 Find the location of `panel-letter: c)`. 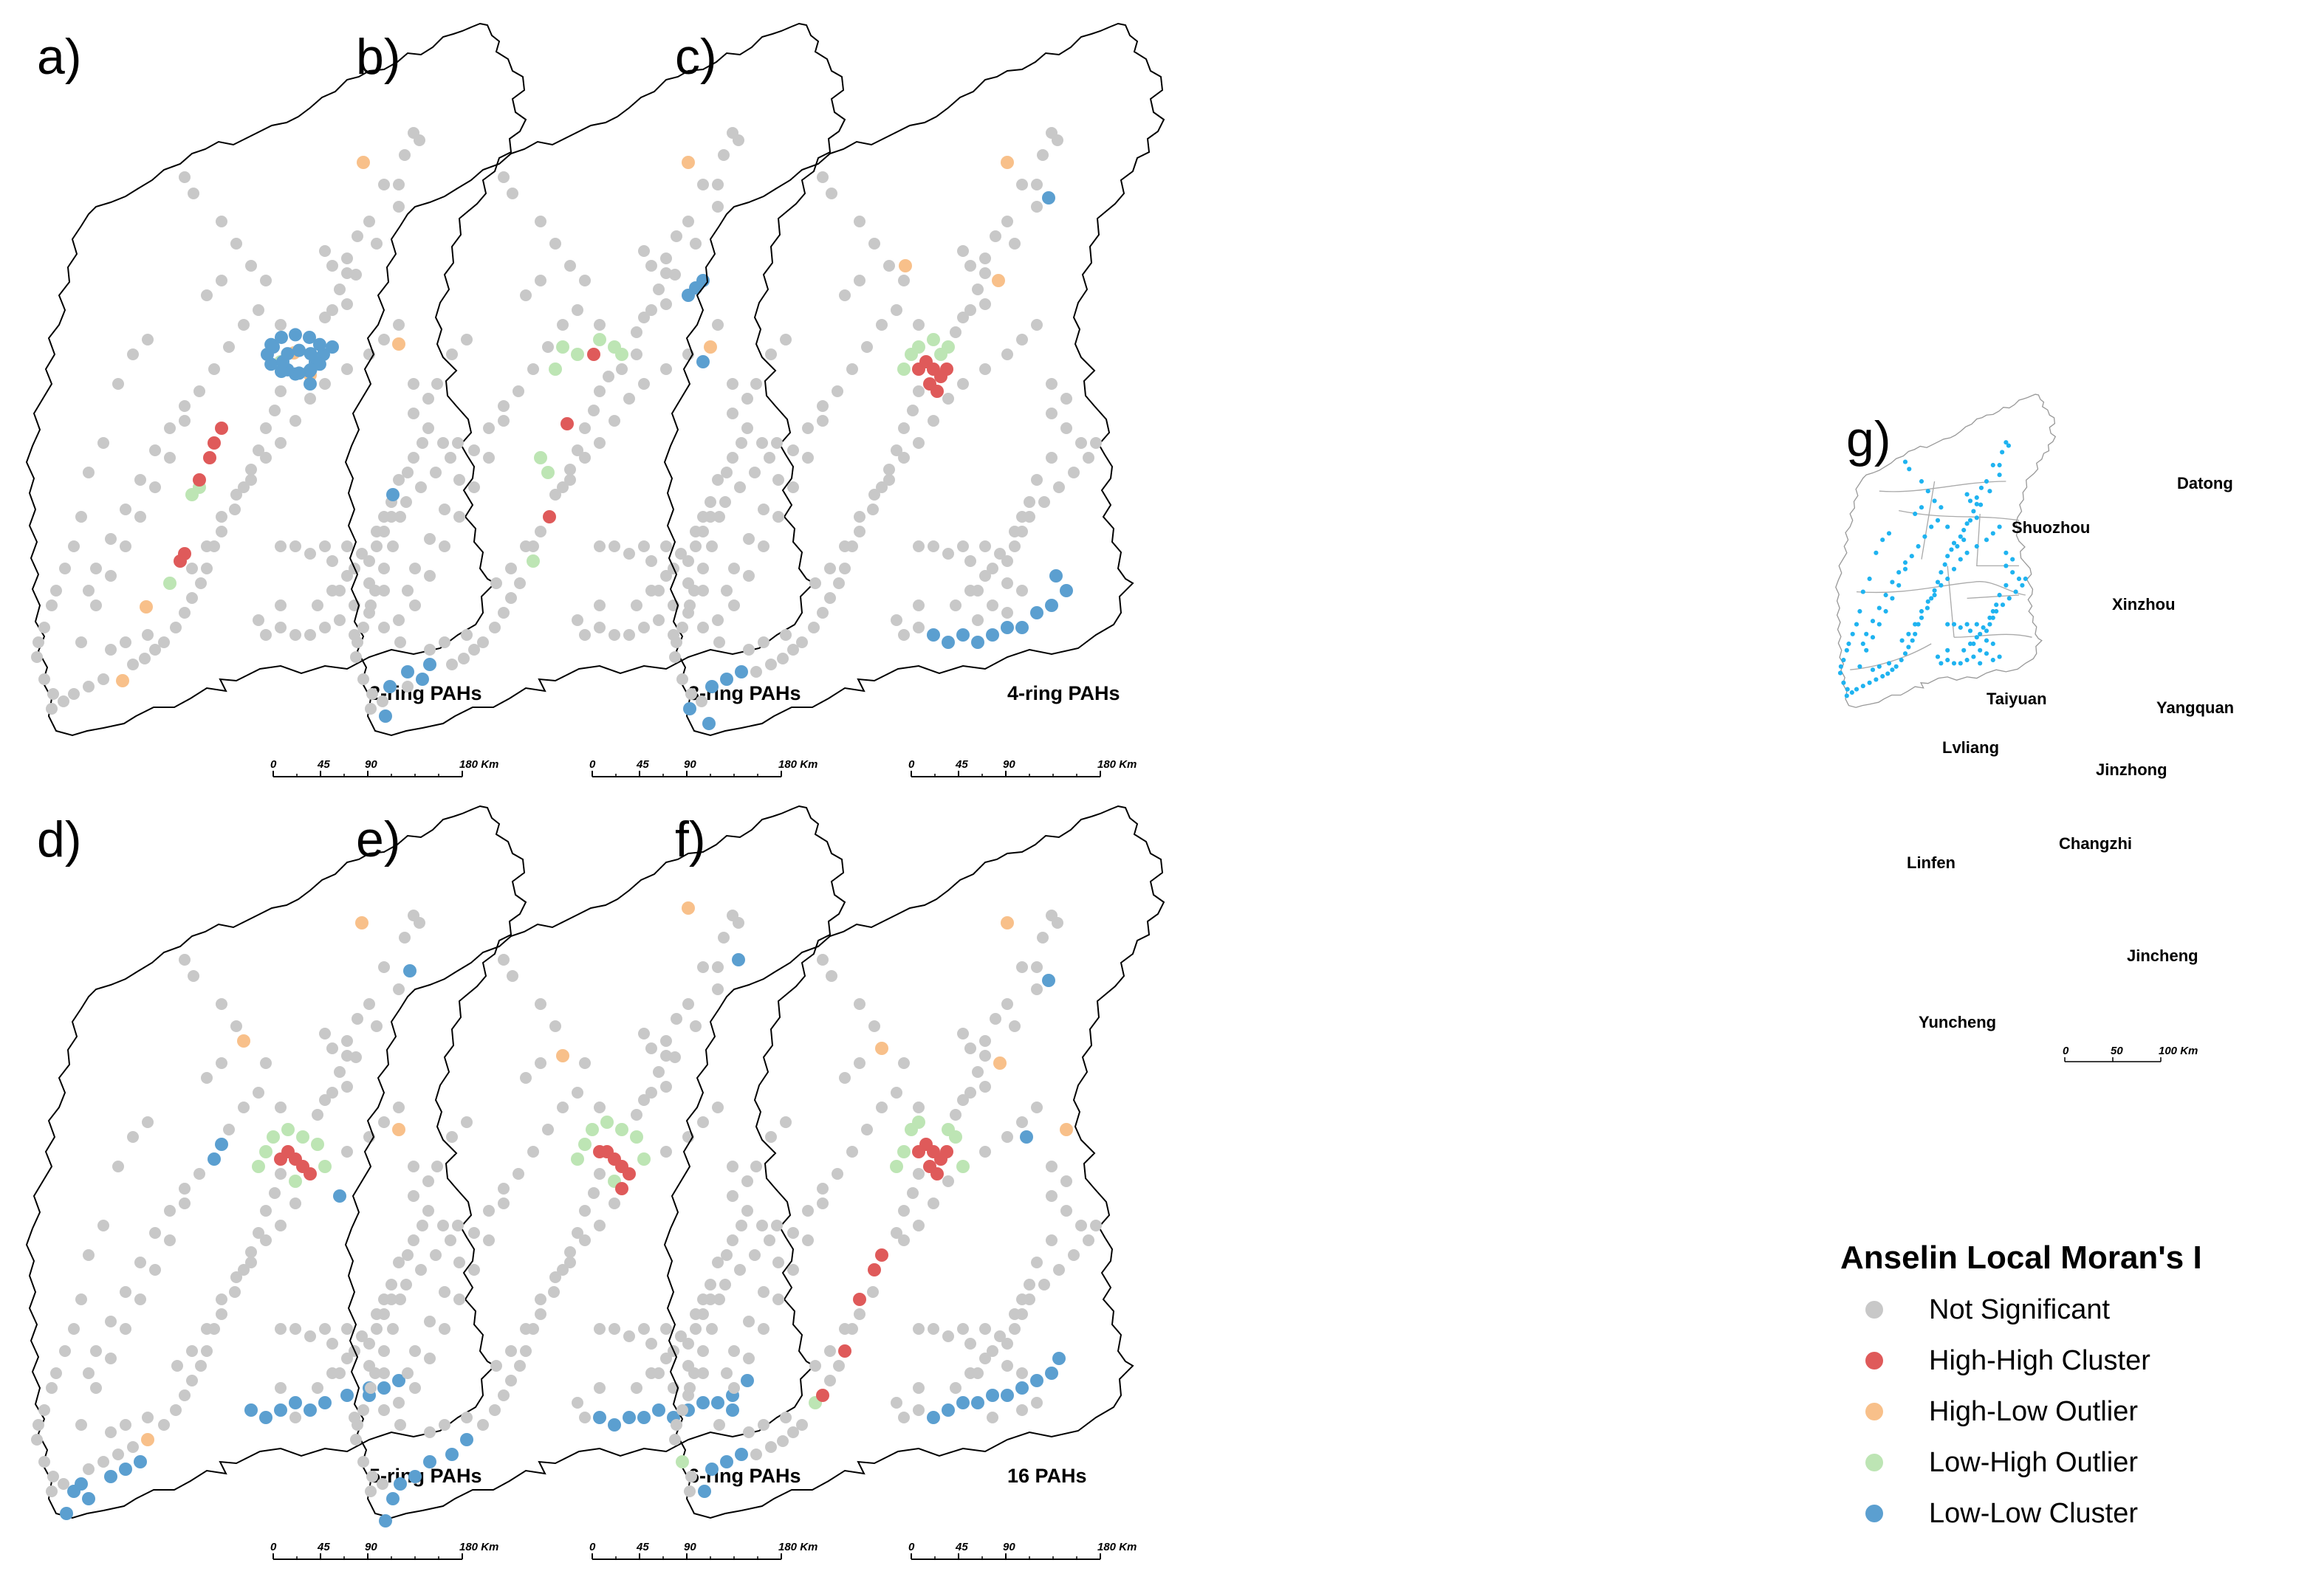

panel-letter: c) is located at coordinates (696, 57).